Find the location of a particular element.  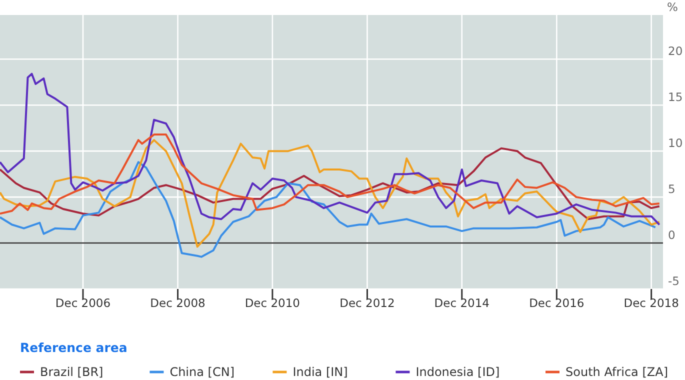

x-tick-label: Dec 2008 is located at coordinates (178, 303).